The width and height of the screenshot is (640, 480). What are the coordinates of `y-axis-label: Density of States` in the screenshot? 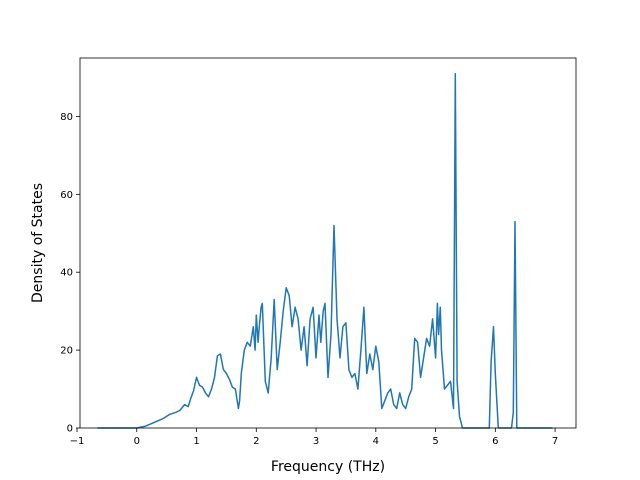 It's located at (38, 243).